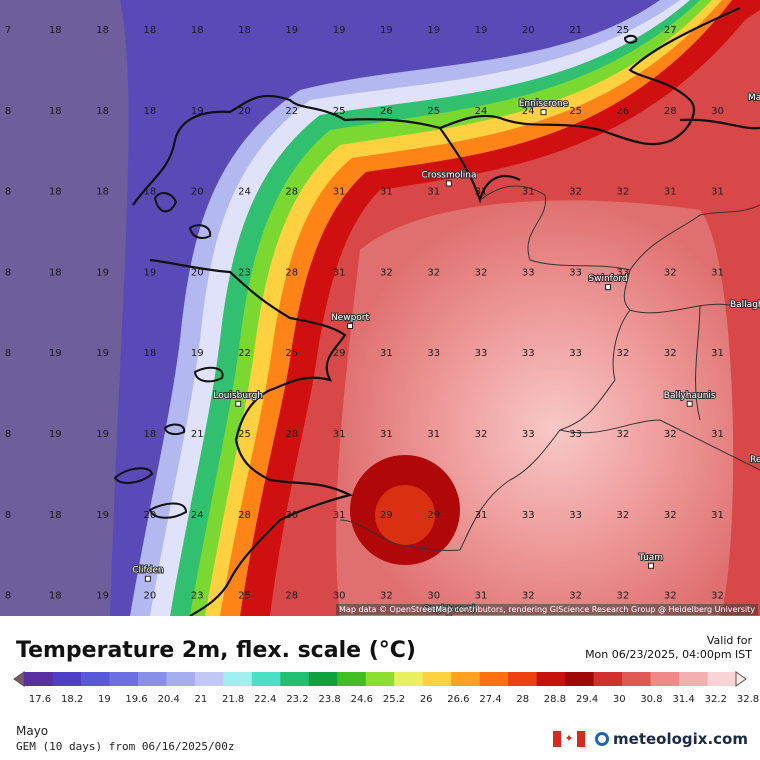 The image size is (760, 760). Describe the element at coordinates (362, 699) in the screenshot. I see `scale-tick-label: 24.6` at that location.